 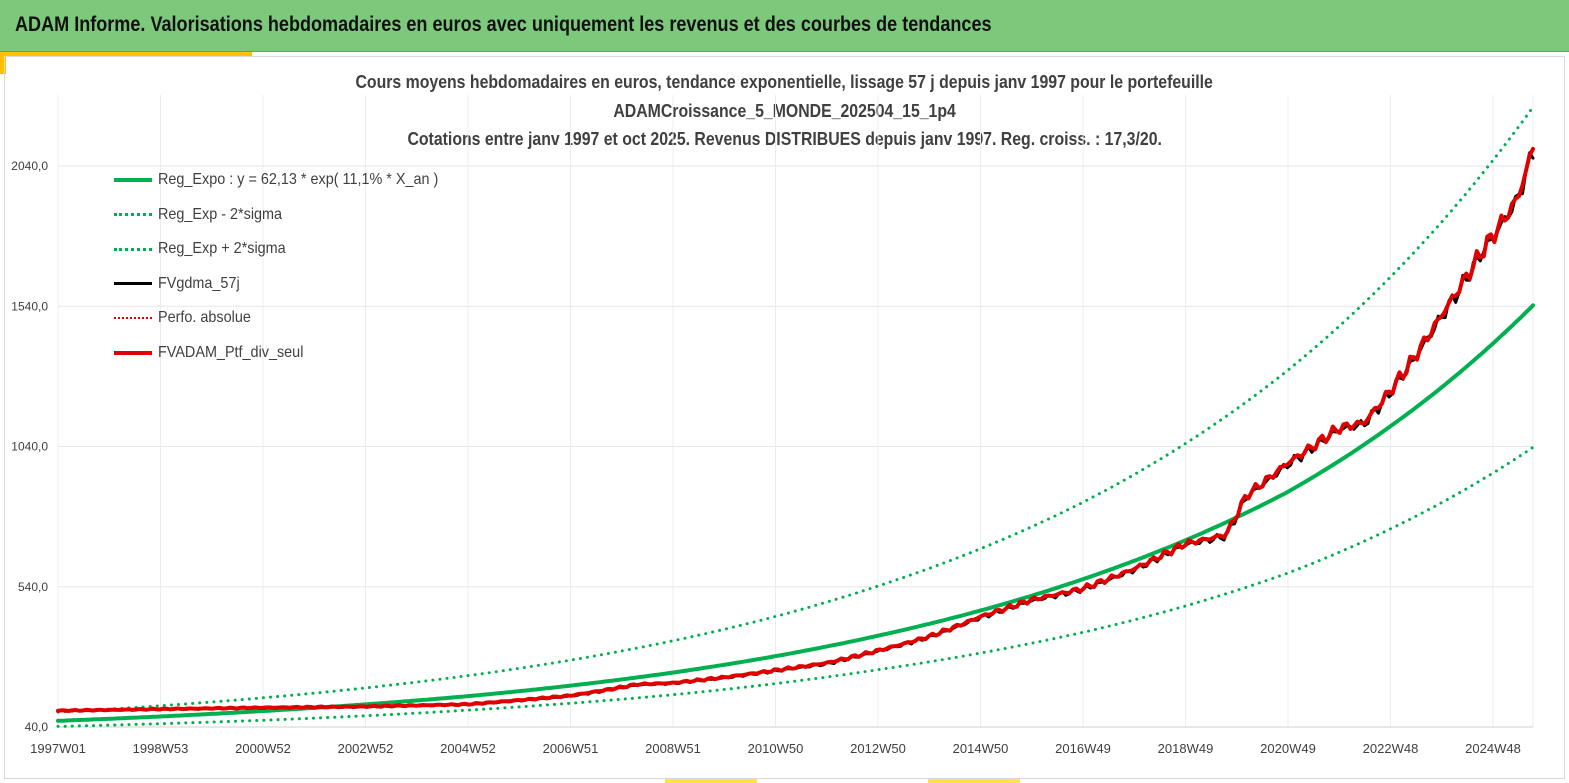 I want to click on legend-label: FVADAM_Ptf_div_seul, so click(x=231, y=352).